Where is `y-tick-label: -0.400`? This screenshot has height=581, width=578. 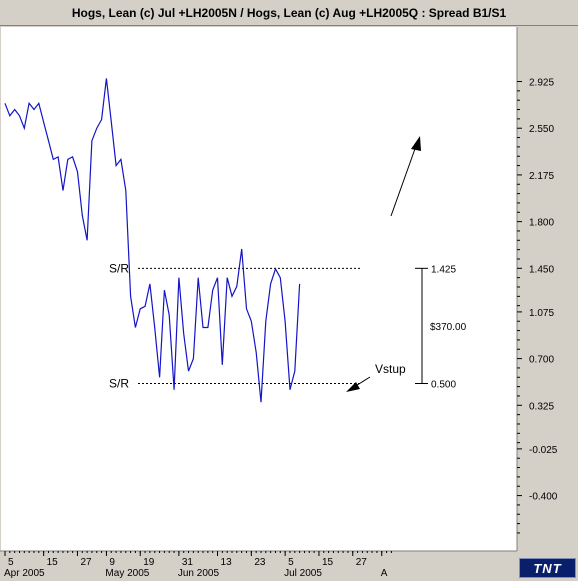
y-tick-label: -0.400 is located at coordinates (543, 497).